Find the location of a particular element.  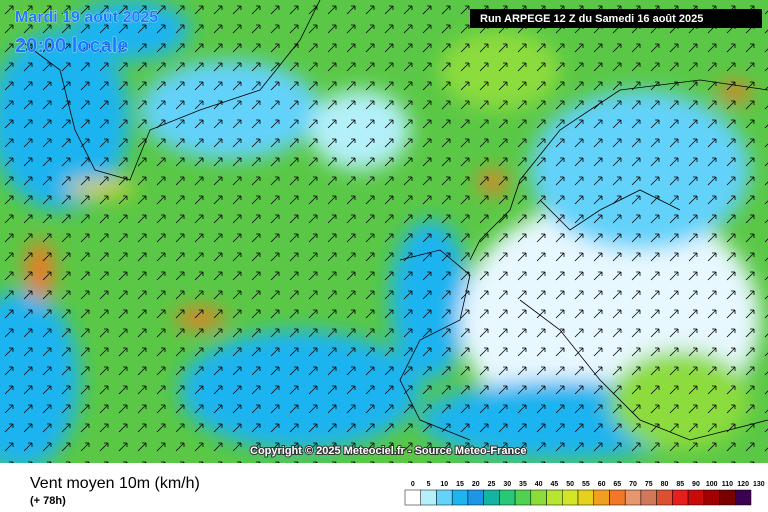

scale-tick-label: 130 is located at coordinates (759, 484).